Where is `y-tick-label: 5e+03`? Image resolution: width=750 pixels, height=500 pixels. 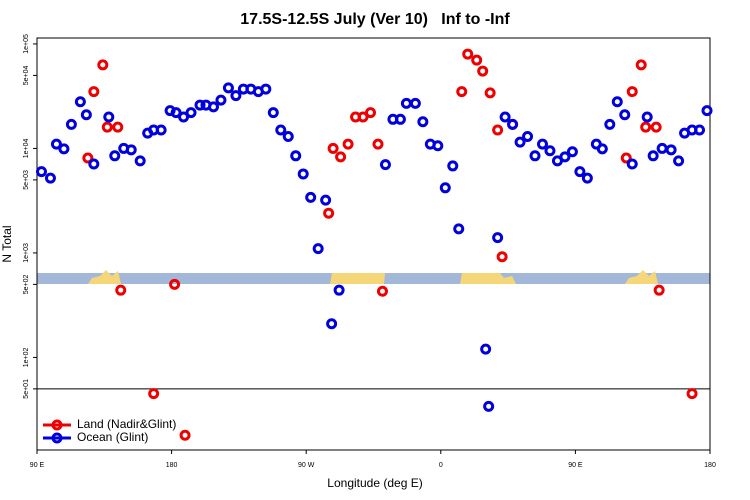 y-tick-label: 5e+03 is located at coordinates (26, 180).